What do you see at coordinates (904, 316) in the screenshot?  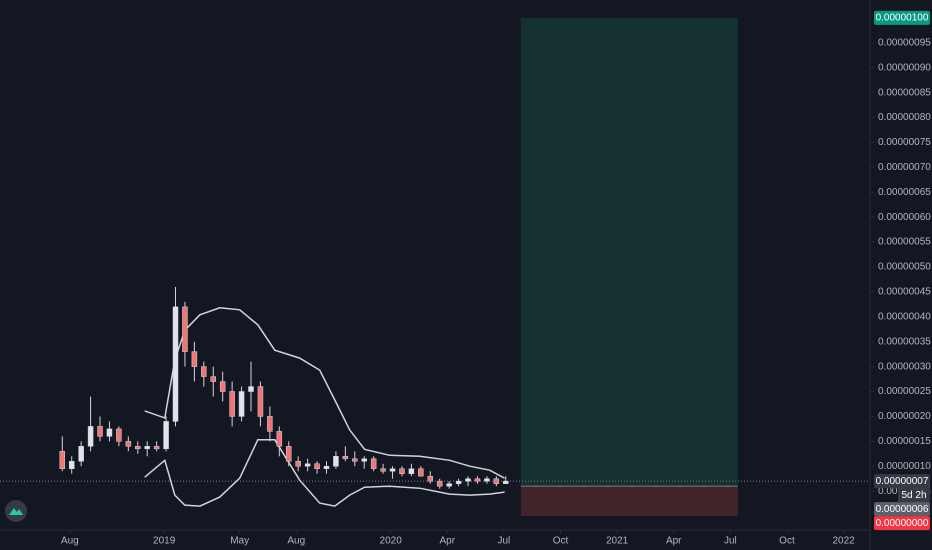 I see `y-tick-label: 0.00000040` at bounding box center [904, 316].